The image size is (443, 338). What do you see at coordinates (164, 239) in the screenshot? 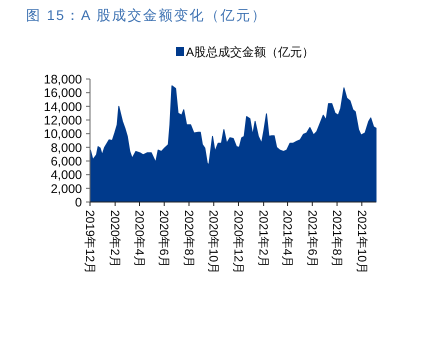
I see `x-tick-label: 2020年6月` at bounding box center [164, 239].